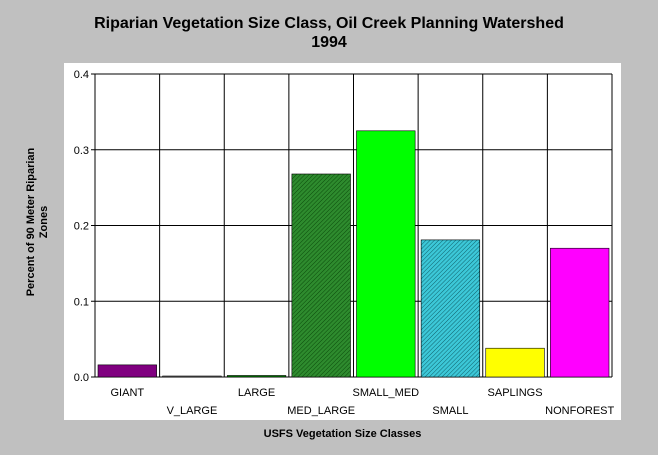 Image resolution: width=658 pixels, height=455 pixels. Describe the element at coordinates (128, 393) in the screenshot. I see `x-tick-label: GIANT` at that location.